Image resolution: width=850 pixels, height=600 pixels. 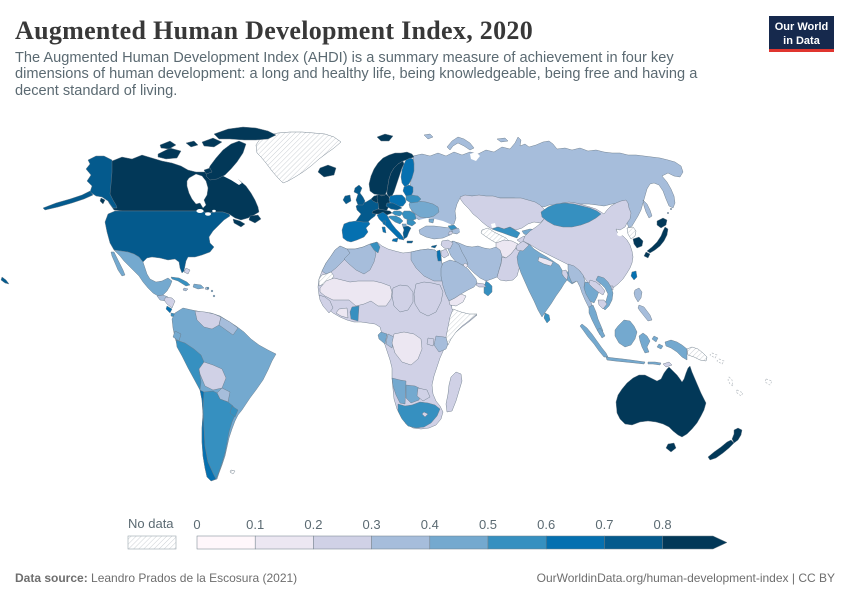 I want to click on svg-text: 0.3, so click(x=372, y=524).